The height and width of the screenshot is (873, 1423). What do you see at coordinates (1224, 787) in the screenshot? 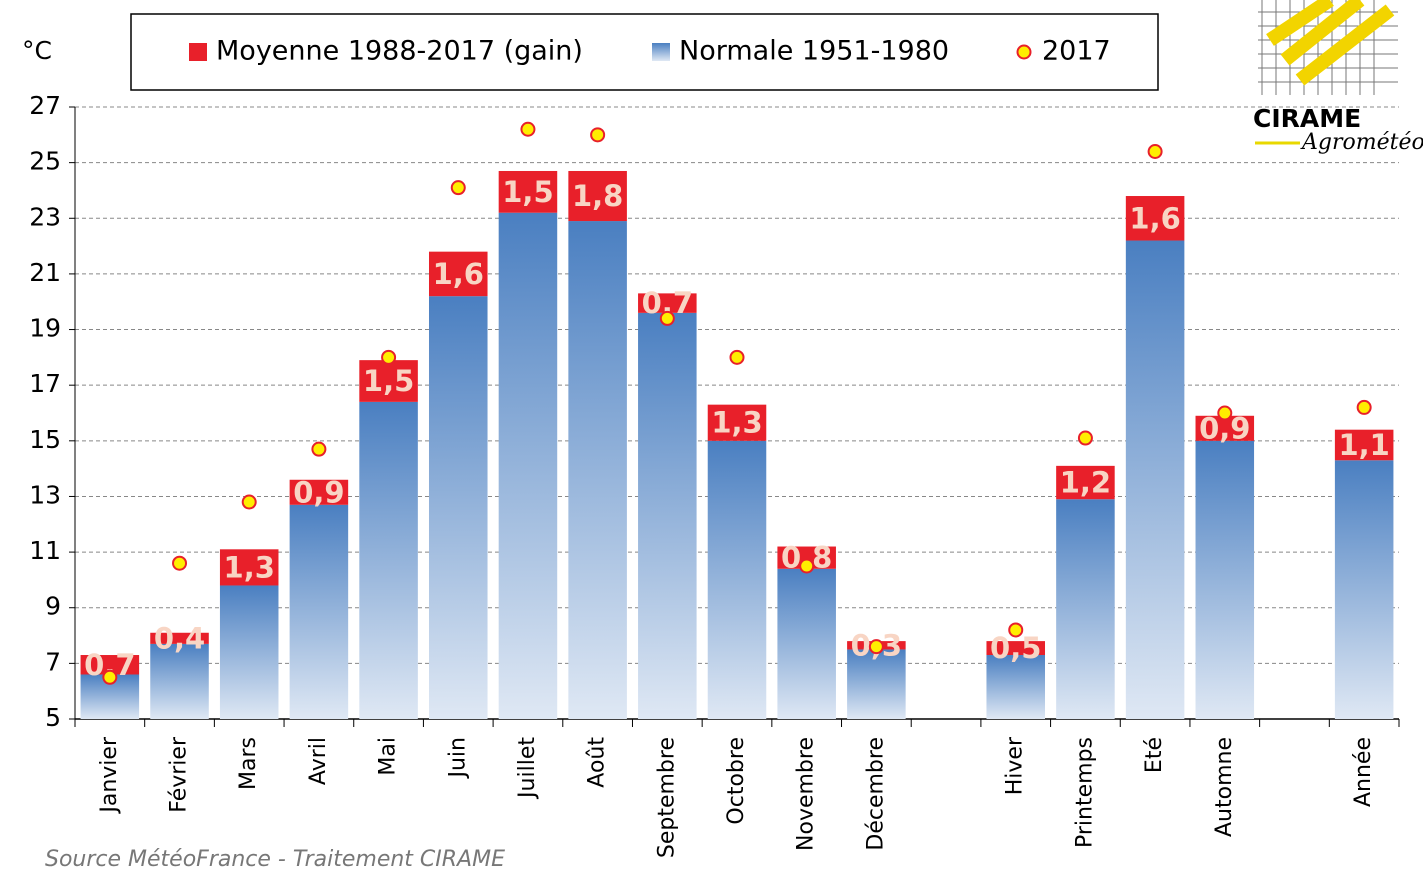
I see `x-tick-label: Automne` at bounding box center [1224, 787].